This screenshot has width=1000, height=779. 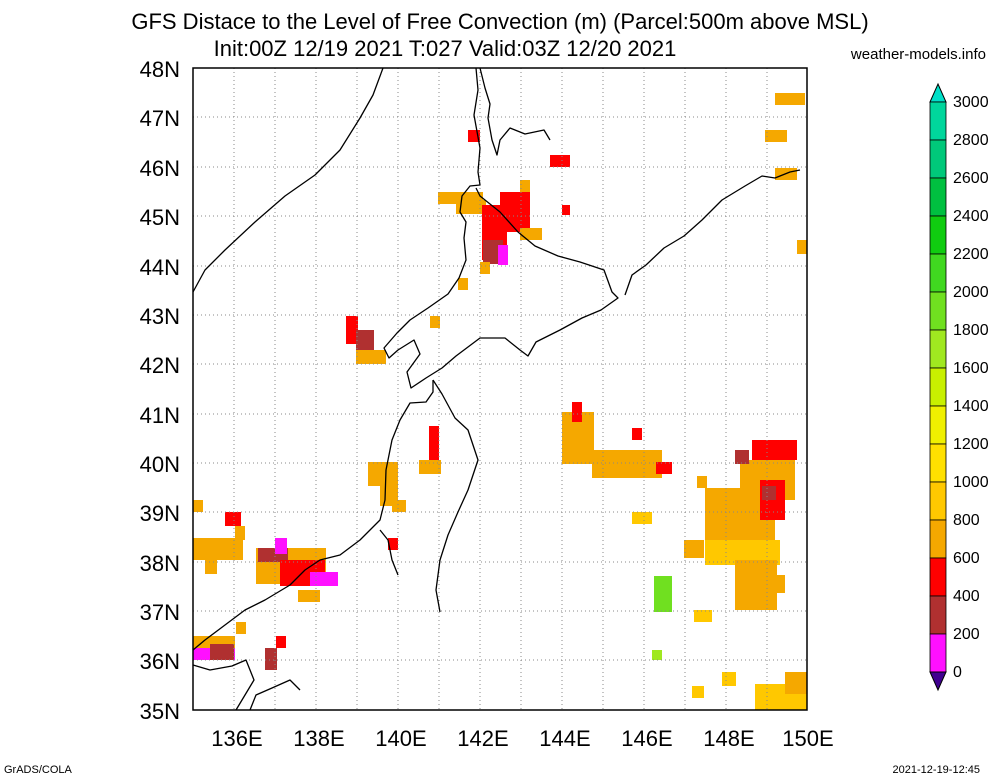 What do you see at coordinates (160, 267) in the screenshot?
I see `lat-label: 44N` at bounding box center [160, 267].